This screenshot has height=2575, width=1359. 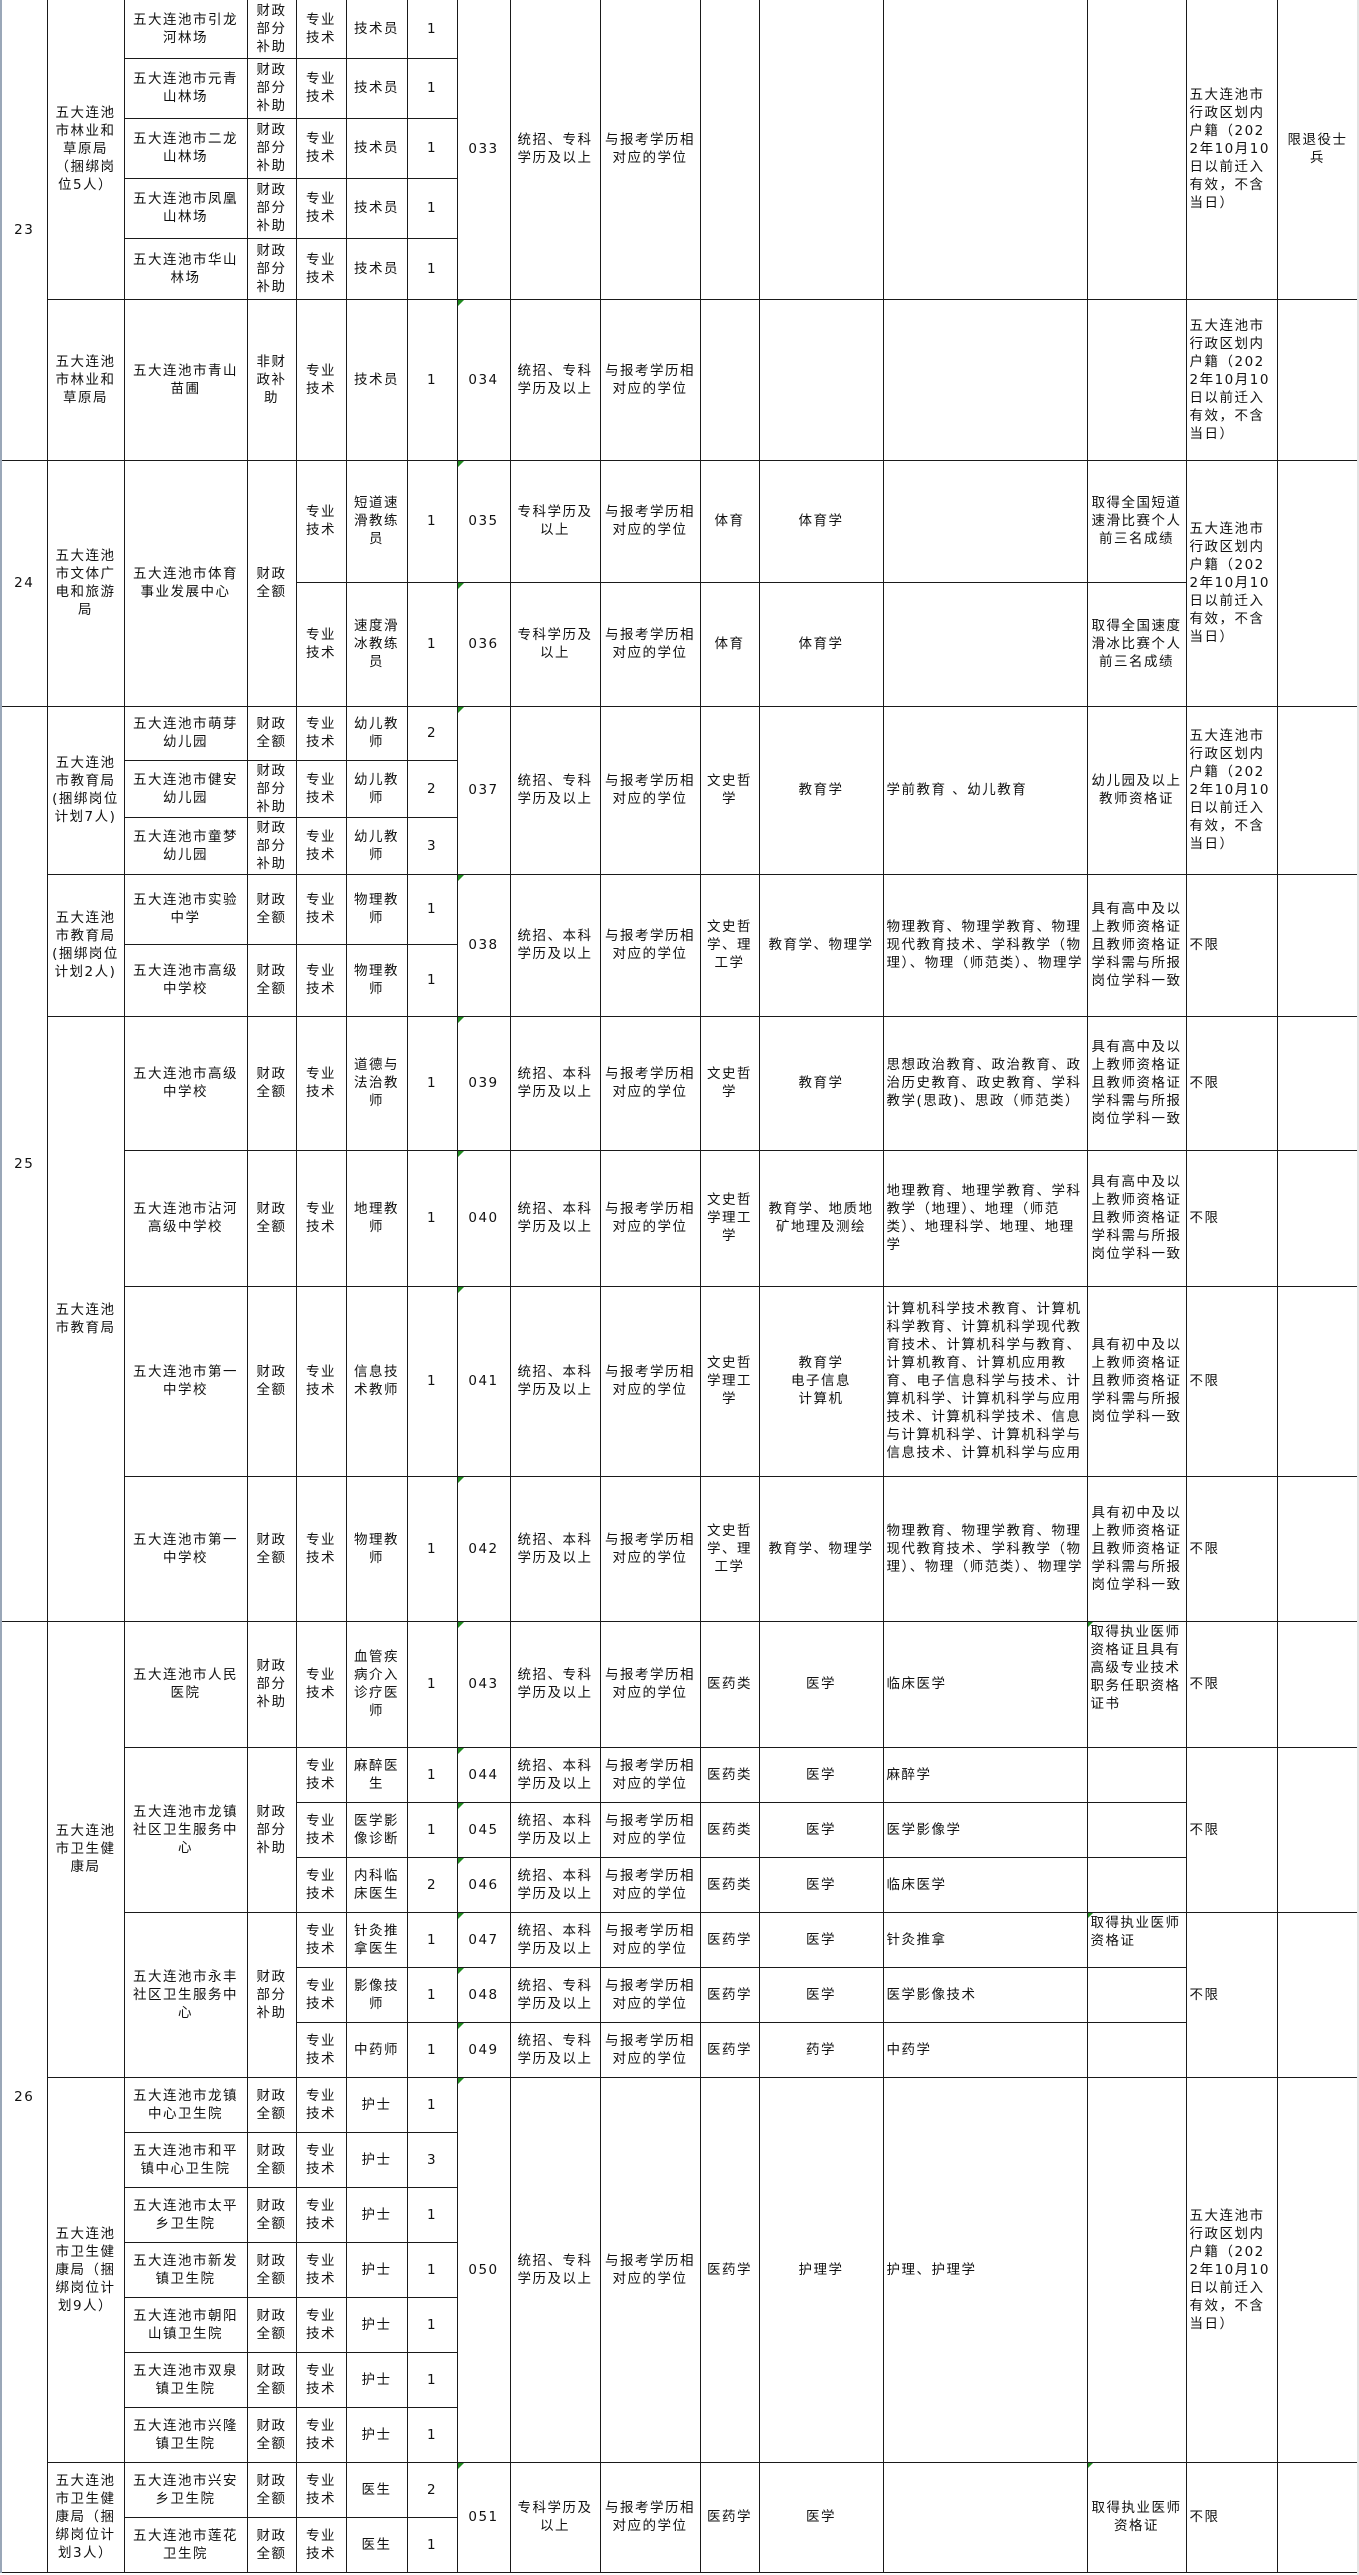 What do you see at coordinates (729, 150) in the screenshot?
I see `major-category-cell` at bounding box center [729, 150].